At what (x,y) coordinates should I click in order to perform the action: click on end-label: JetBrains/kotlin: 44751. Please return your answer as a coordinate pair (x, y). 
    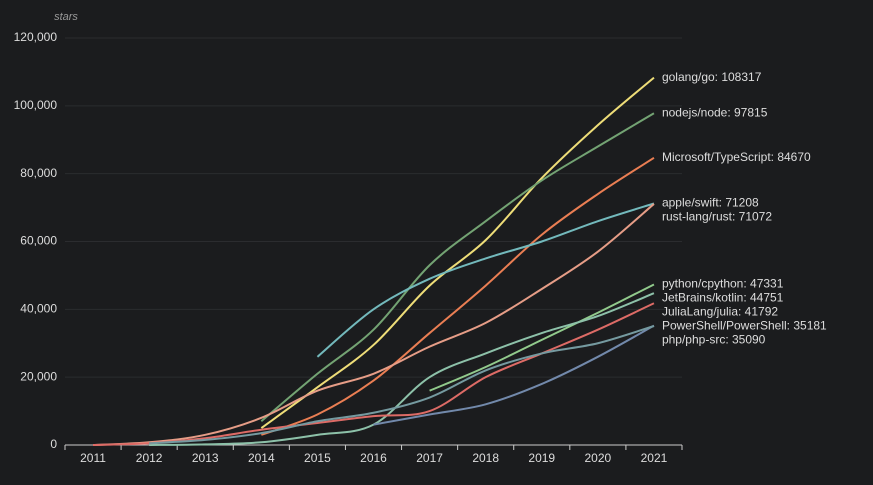
    Looking at the image, I should click on (723, 298).